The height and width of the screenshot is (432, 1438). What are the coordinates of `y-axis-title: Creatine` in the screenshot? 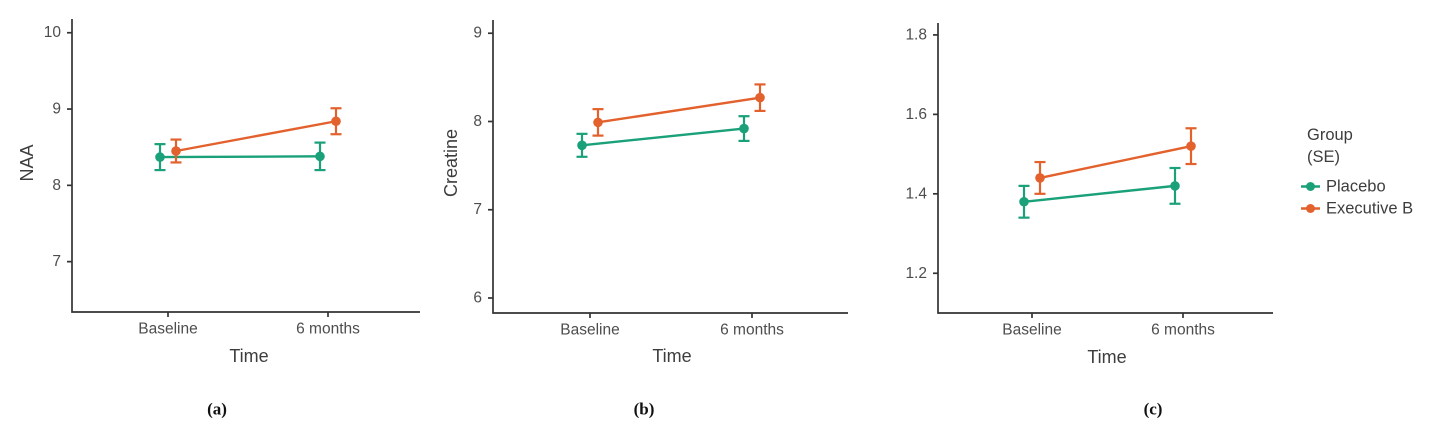 It's located at (451, 163).